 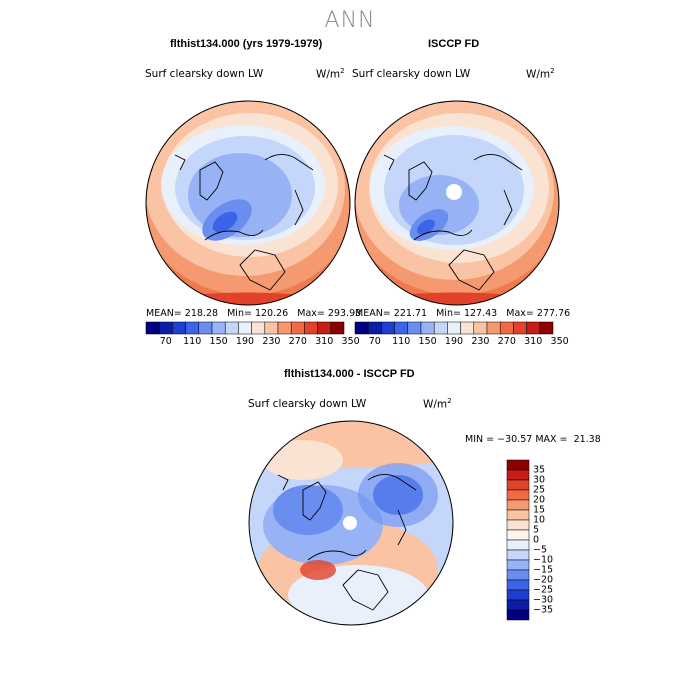 I want to click on difference-colorbar-tick-label: 0, so click(x=536, y=540).